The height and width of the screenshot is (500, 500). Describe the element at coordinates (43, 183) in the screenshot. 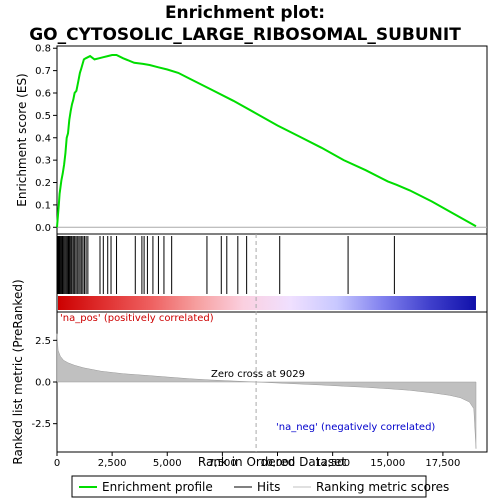

I see `es-tick-label: 0.2` at that location.